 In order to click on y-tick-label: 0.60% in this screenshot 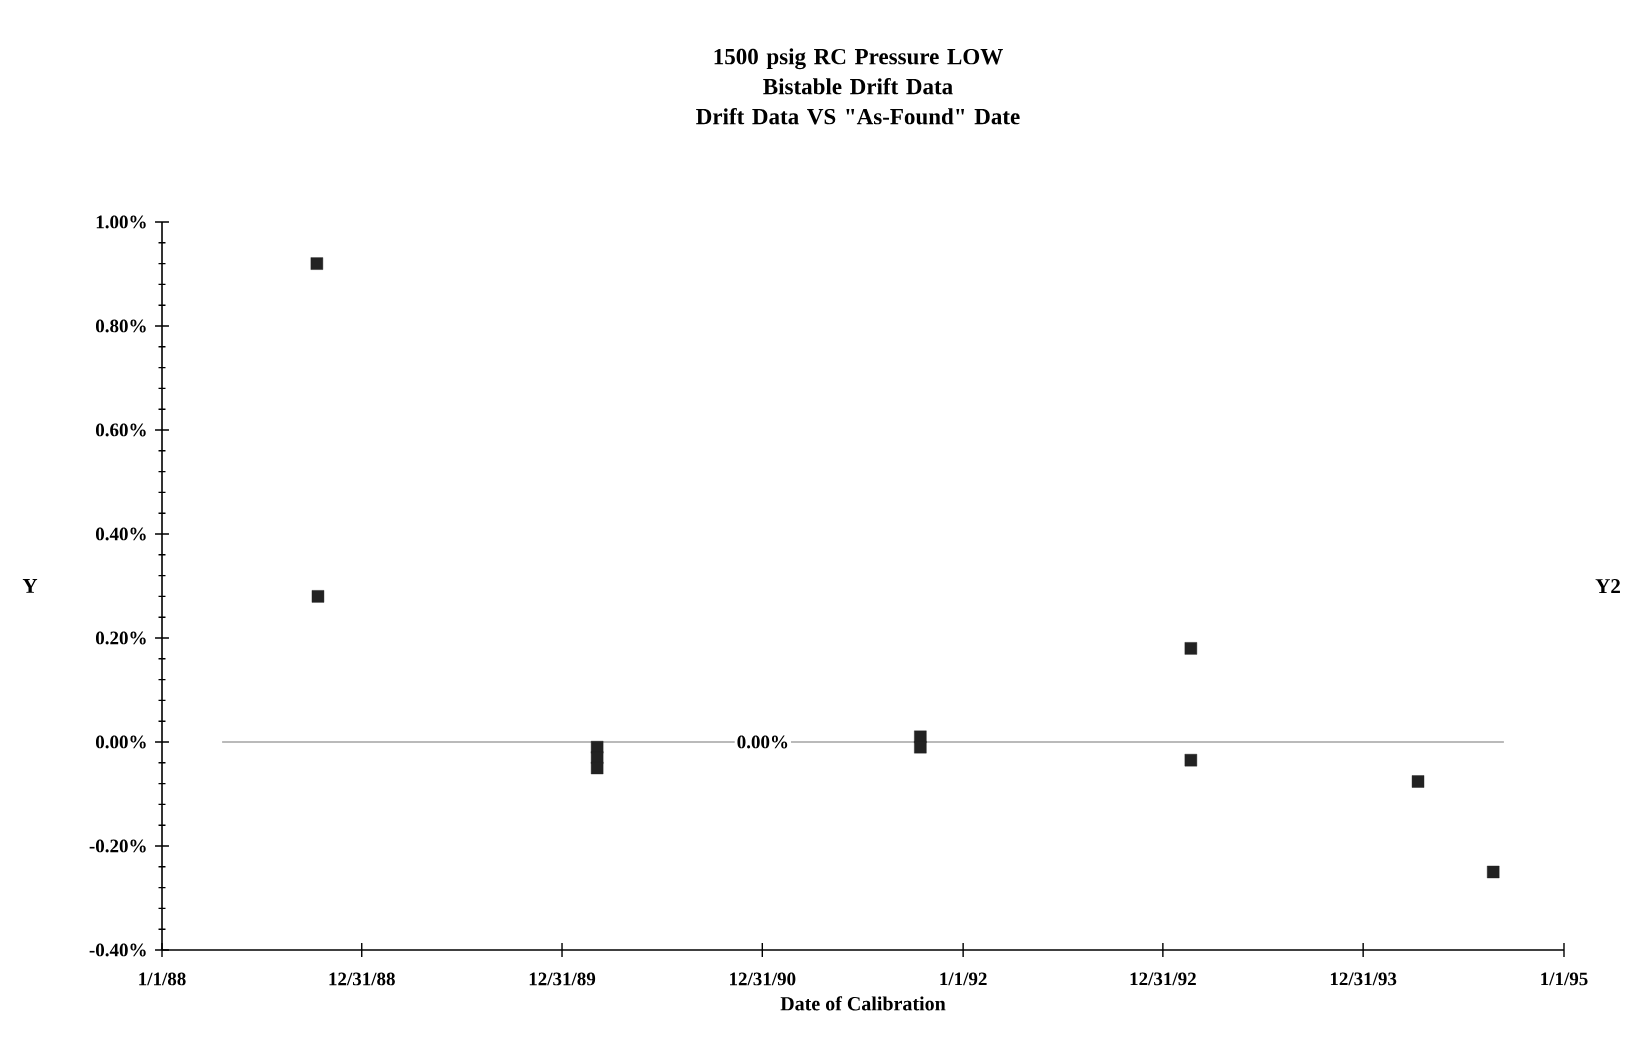, I will do `click(120, 430)`.